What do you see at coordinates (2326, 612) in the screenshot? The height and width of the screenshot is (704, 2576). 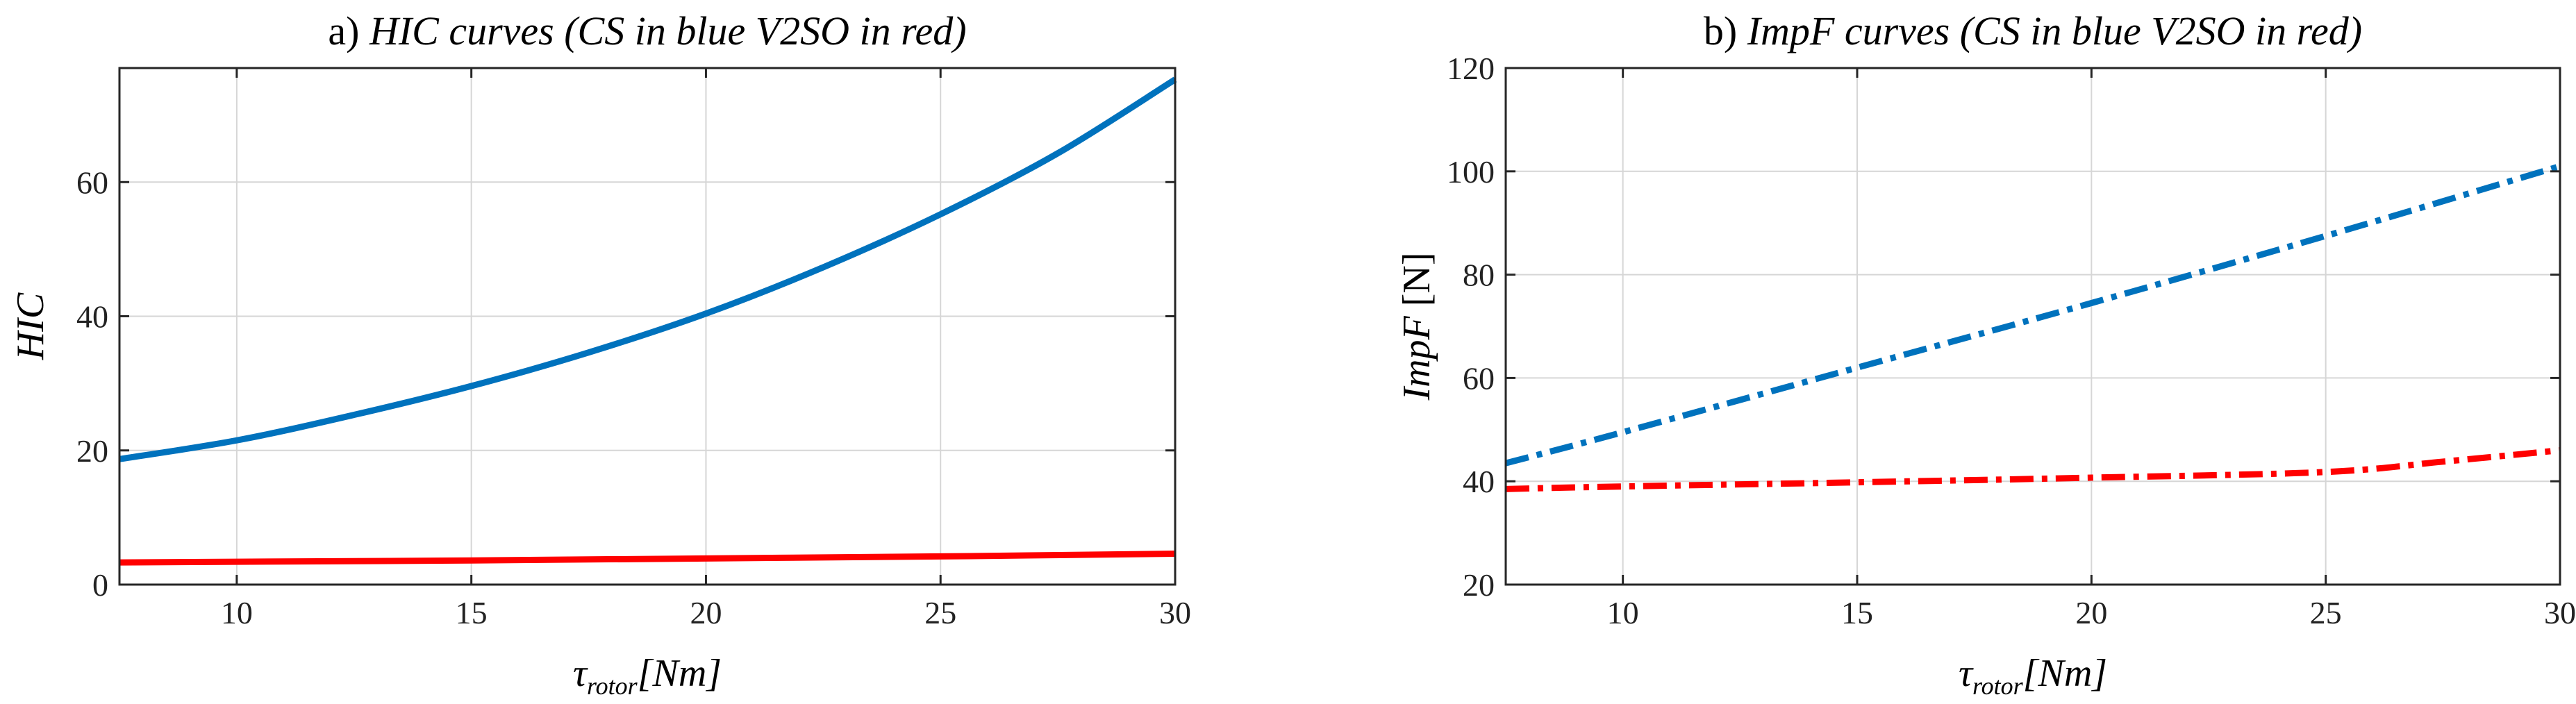 I see `chart-b-xtick-label: 25` at bounding box center [2326, 612].